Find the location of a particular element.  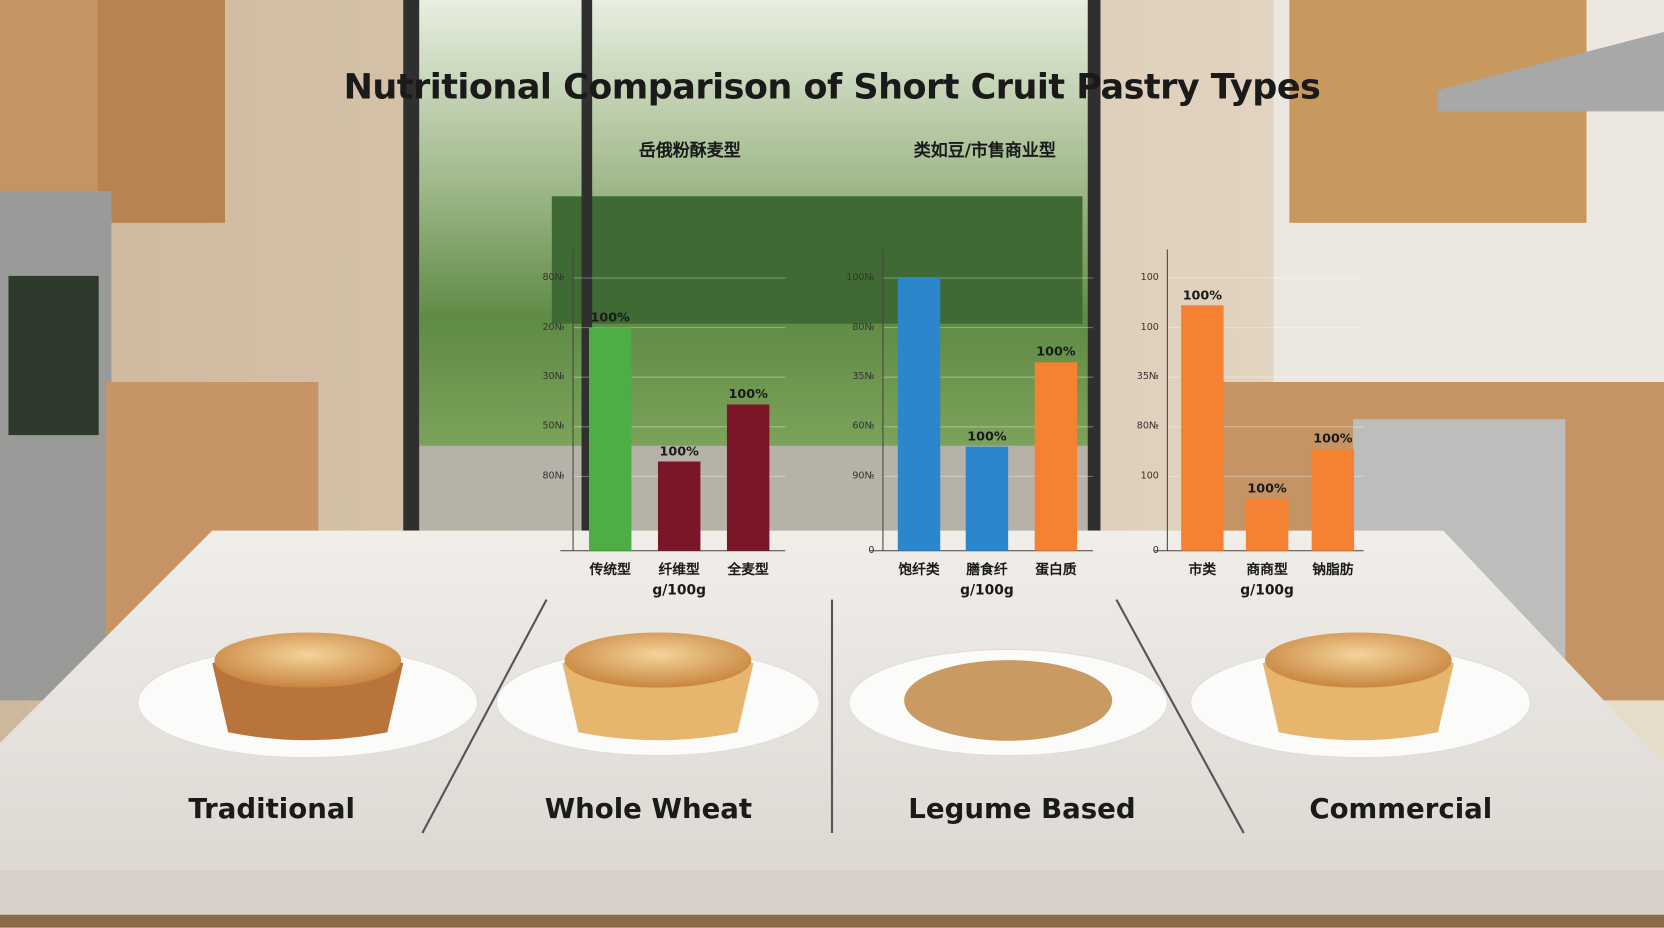

x-tick-label: 市类 is located at coordinates (1202, 570).